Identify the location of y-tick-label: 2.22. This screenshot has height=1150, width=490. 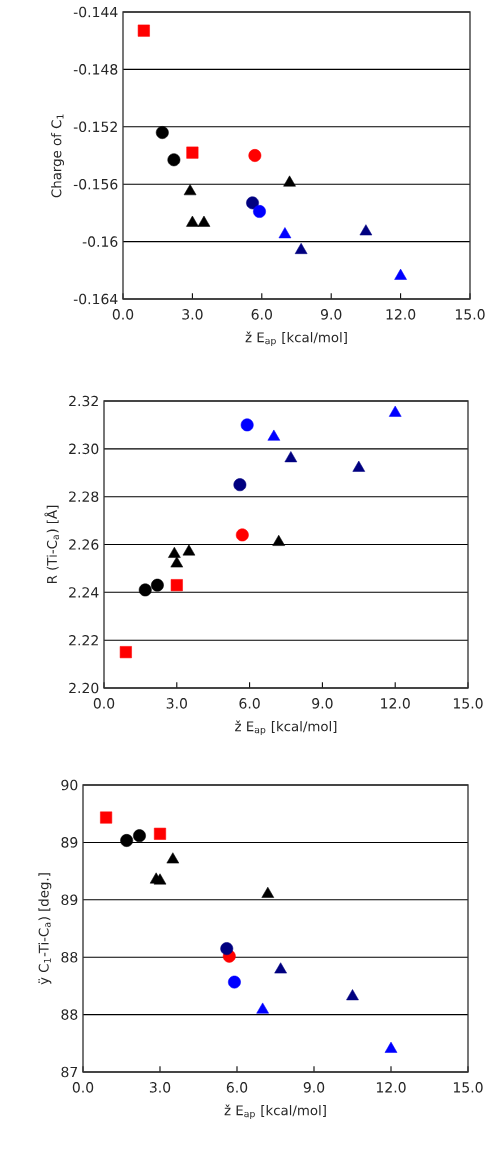
(83, 640).